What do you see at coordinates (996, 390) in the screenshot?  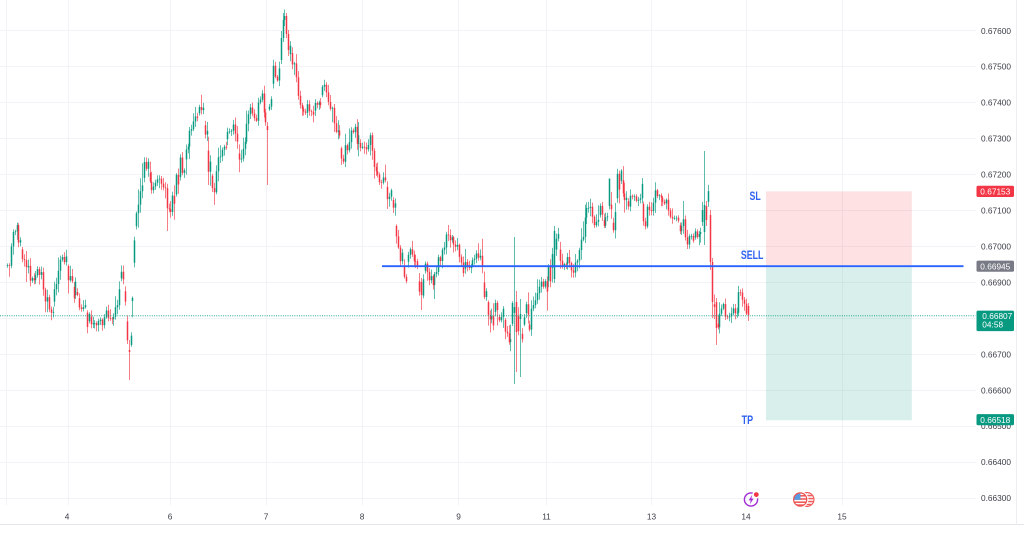 I see `svg-text: 0.66600` at bounding box center [996, 390].